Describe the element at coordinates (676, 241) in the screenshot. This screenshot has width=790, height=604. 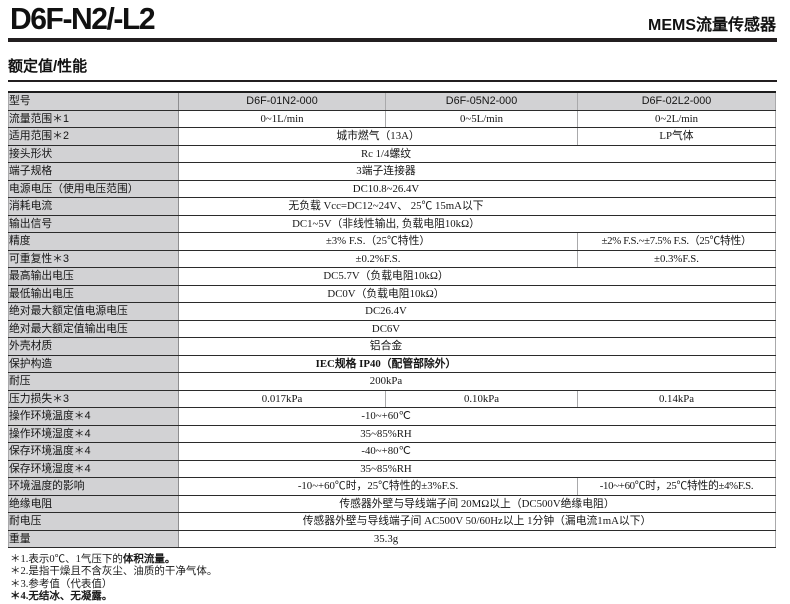
I see `spec-value-cell: ±2% F.S.~±7.5% F.S.（25℃特性）` at that location.